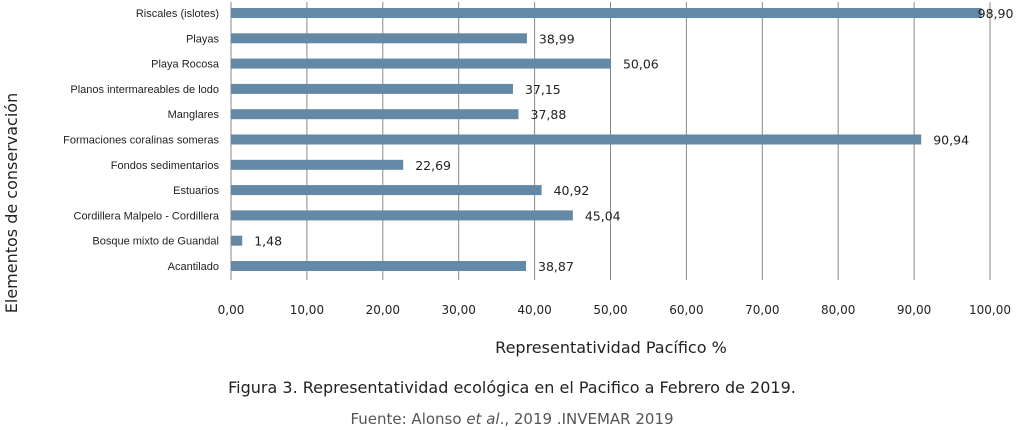  What do you see at coordinates (556, 266) in the screenshot?
I see `data-label: 38,87` at bounding box center [556, 266].